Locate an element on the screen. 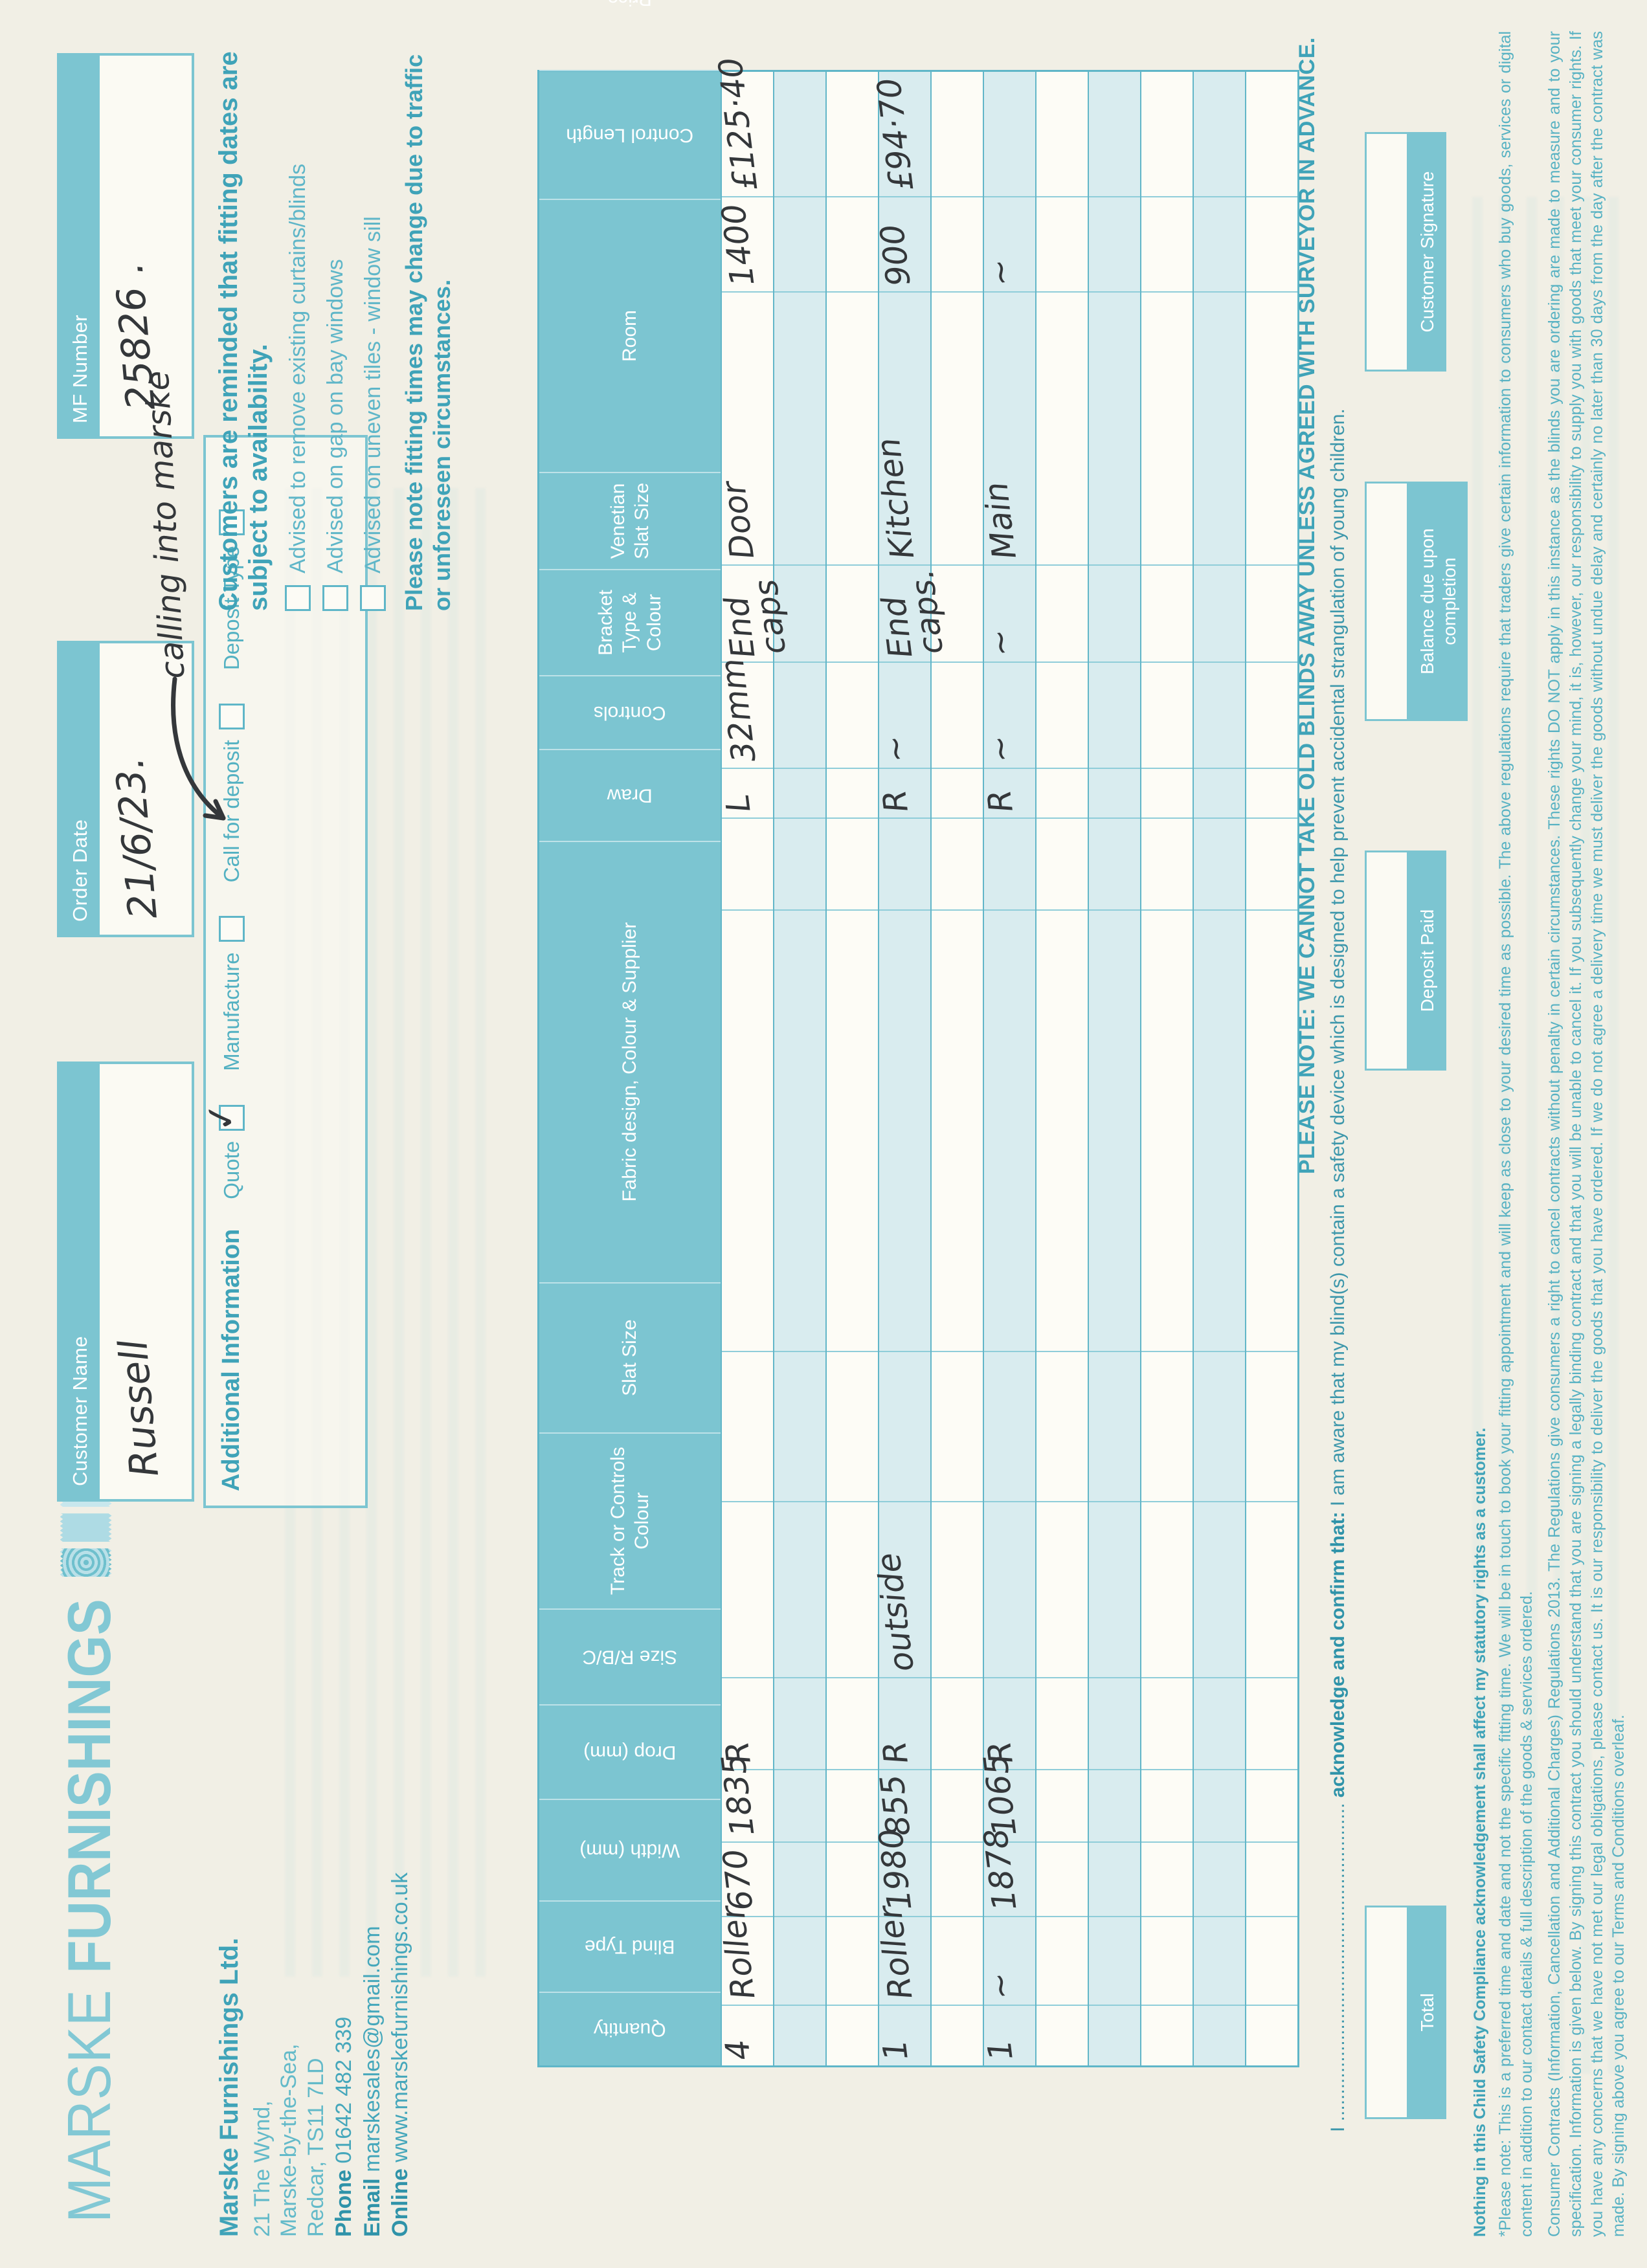  logo-wordmark: MARSKE FURNISHINGS is located at coordinates (89, 1911).